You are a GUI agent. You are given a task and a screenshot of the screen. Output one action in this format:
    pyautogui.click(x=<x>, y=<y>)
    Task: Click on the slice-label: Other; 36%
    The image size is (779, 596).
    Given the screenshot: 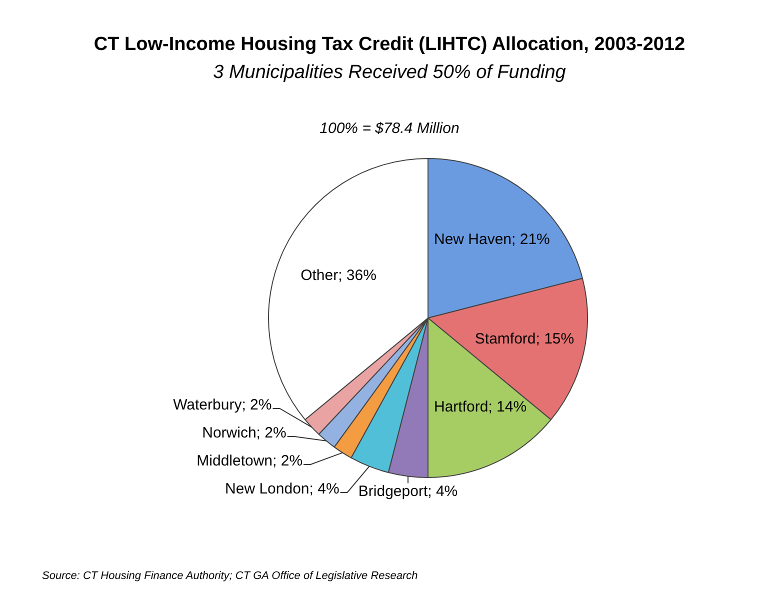 What is the action you would take?
    pyautogui.click(x=338, y=275)
    